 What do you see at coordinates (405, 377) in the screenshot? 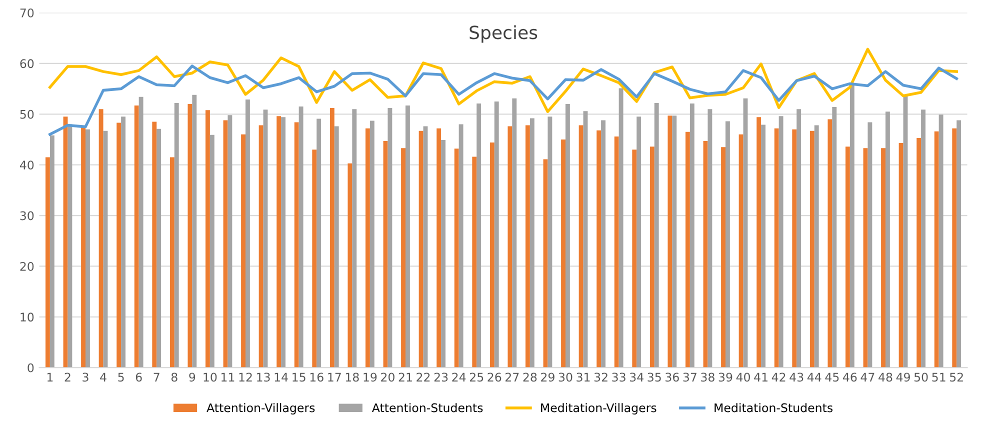
I see `x-tick-label: 21` at bounding box center [405, 377].